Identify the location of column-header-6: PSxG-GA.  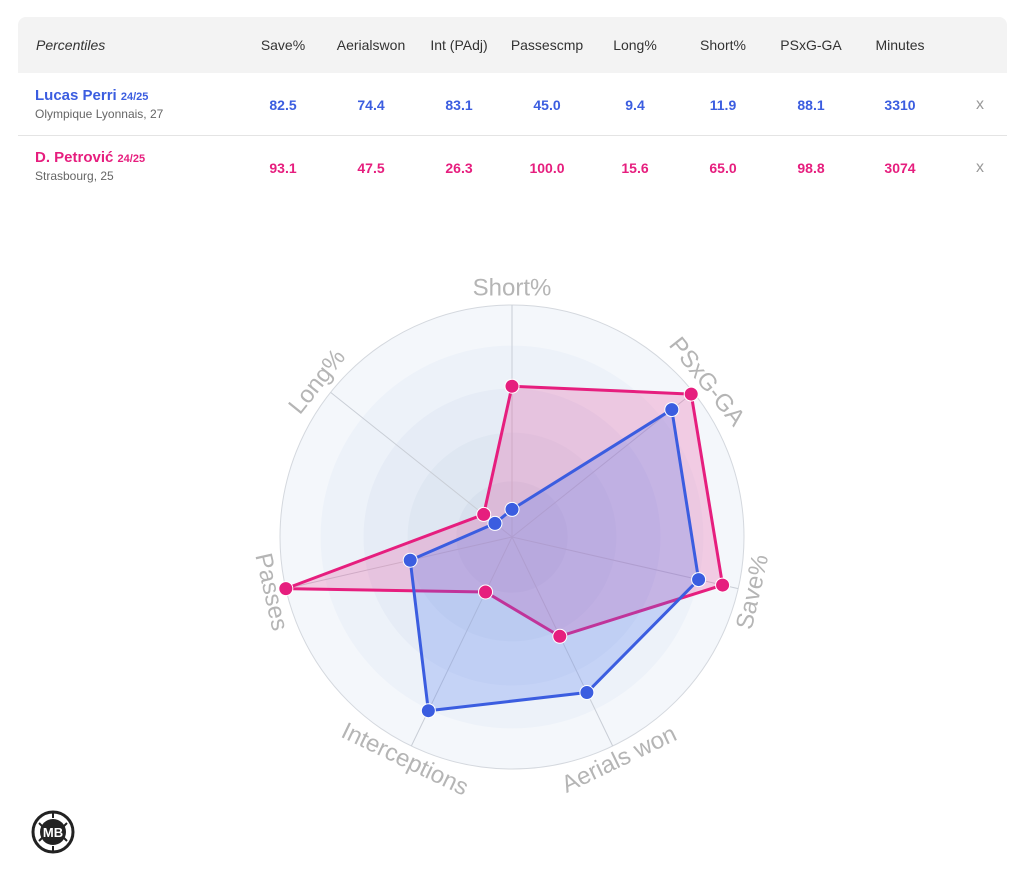
(811, 45).